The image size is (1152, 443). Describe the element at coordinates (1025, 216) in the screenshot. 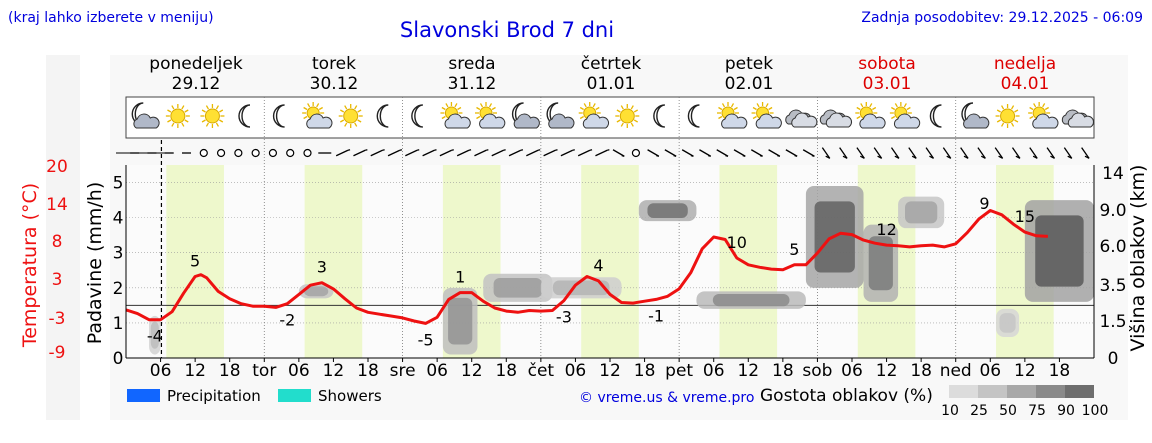

I see `temperature-label: 15` at that location.